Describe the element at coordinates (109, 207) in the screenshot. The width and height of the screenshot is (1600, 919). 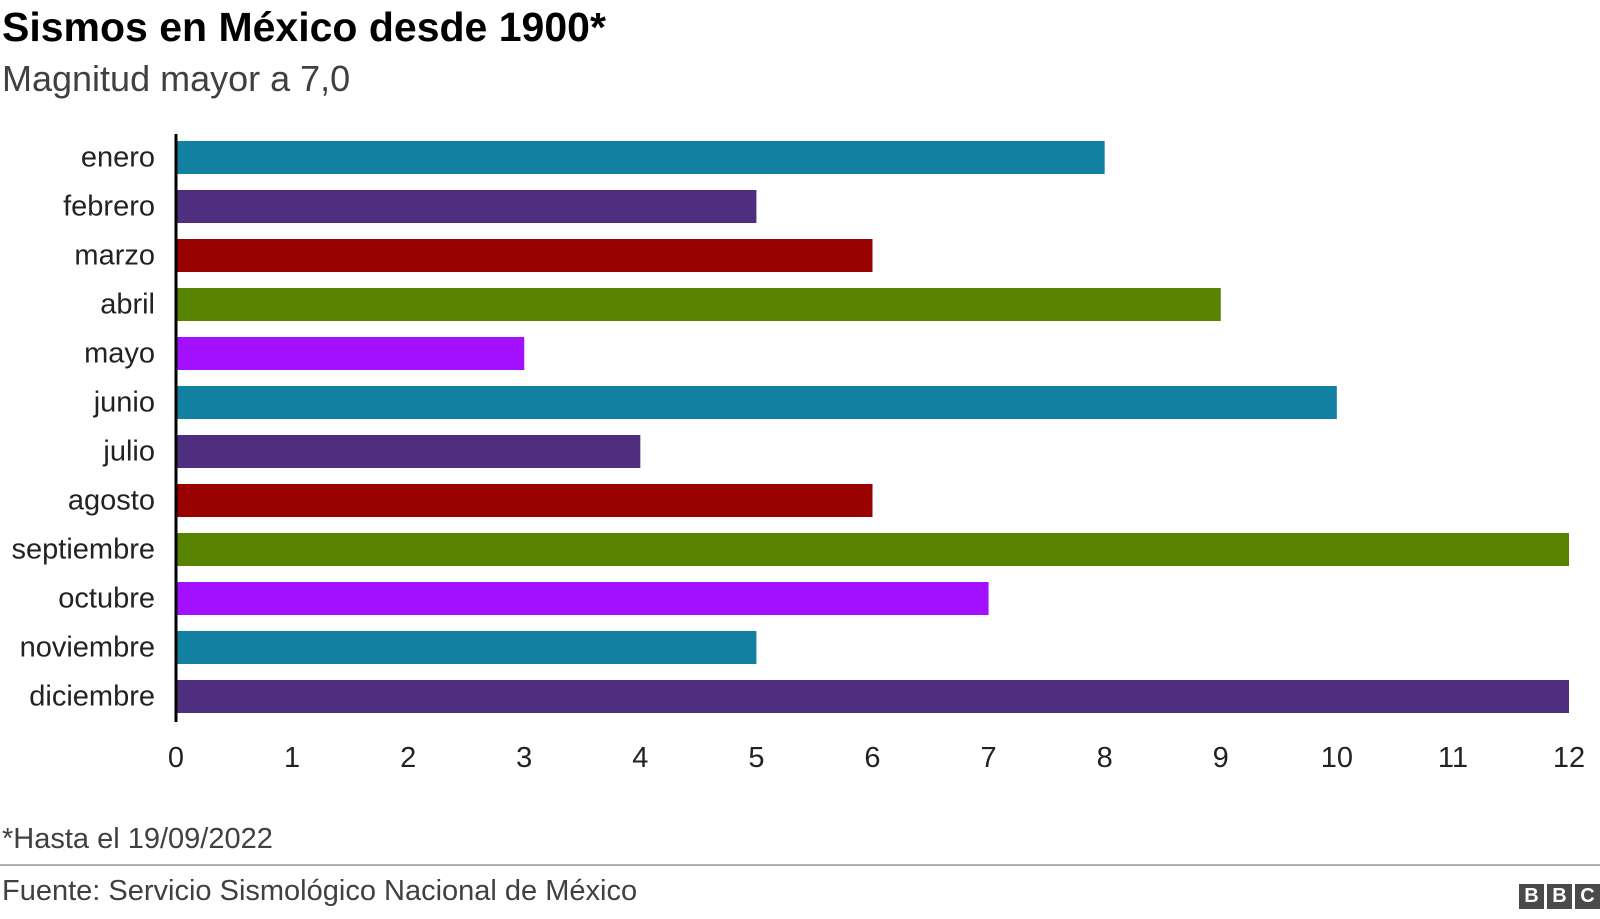
I see `category-label: febrero` at that location.